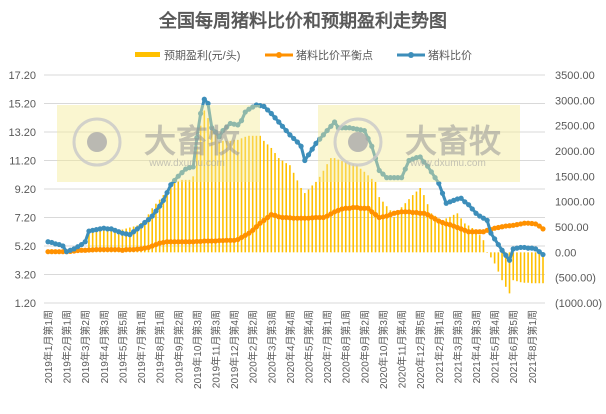  What do you see at coordinates (578, 304) in the screenshot?
I see `right-tick-label: (1000.00)` at bounding box center [578, 304].